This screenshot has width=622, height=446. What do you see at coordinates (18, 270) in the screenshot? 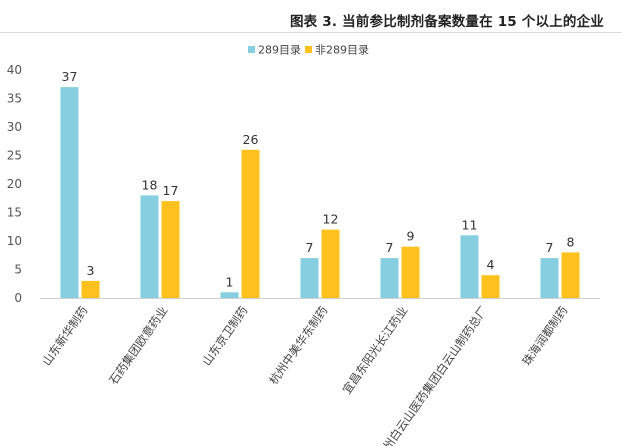
I see `y-tick-label: 5` at bounding box center [18, 270].